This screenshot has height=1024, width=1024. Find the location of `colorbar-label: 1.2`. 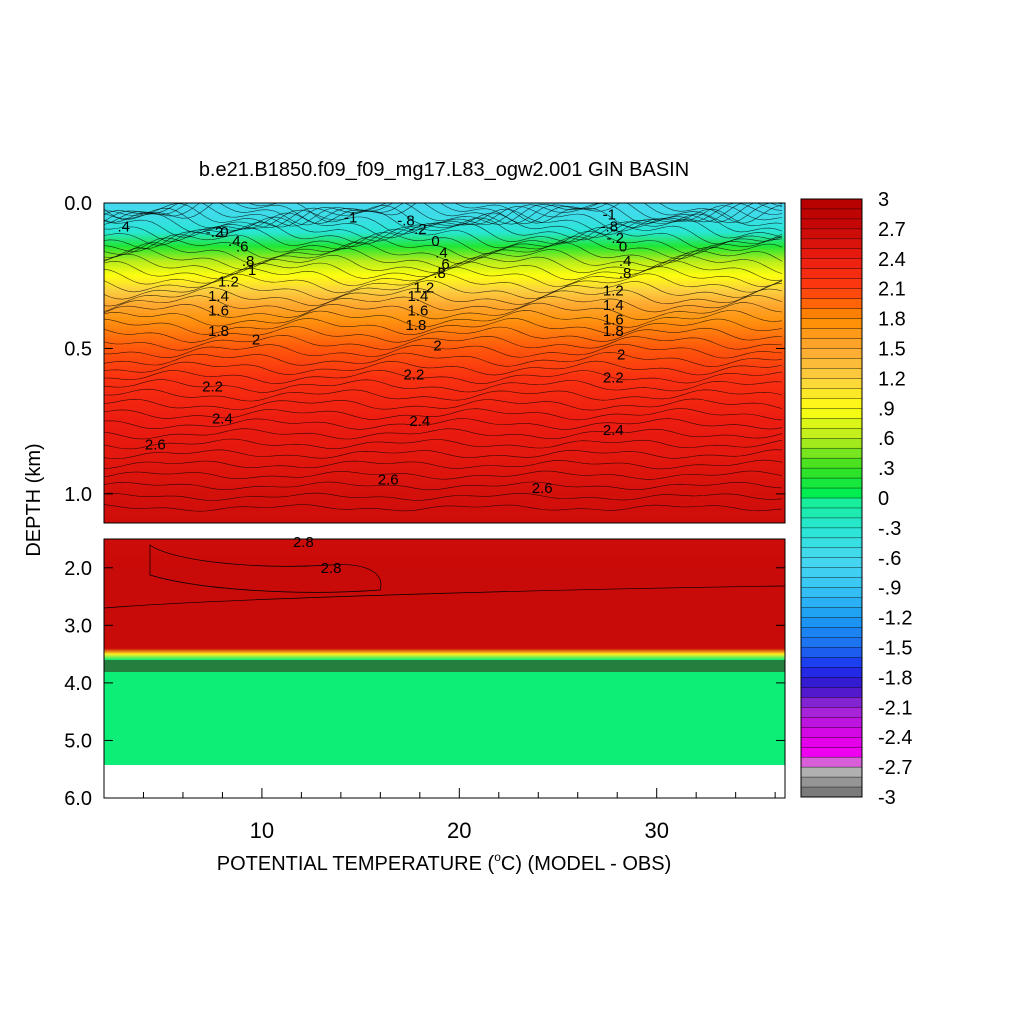

colorbar-label: 1.2 is located at coordinates (892, 379).